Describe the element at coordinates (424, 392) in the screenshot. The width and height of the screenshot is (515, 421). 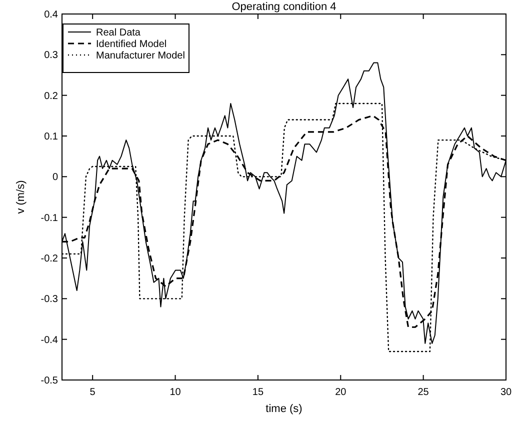
I see `x-tick-label: 25` at that location.